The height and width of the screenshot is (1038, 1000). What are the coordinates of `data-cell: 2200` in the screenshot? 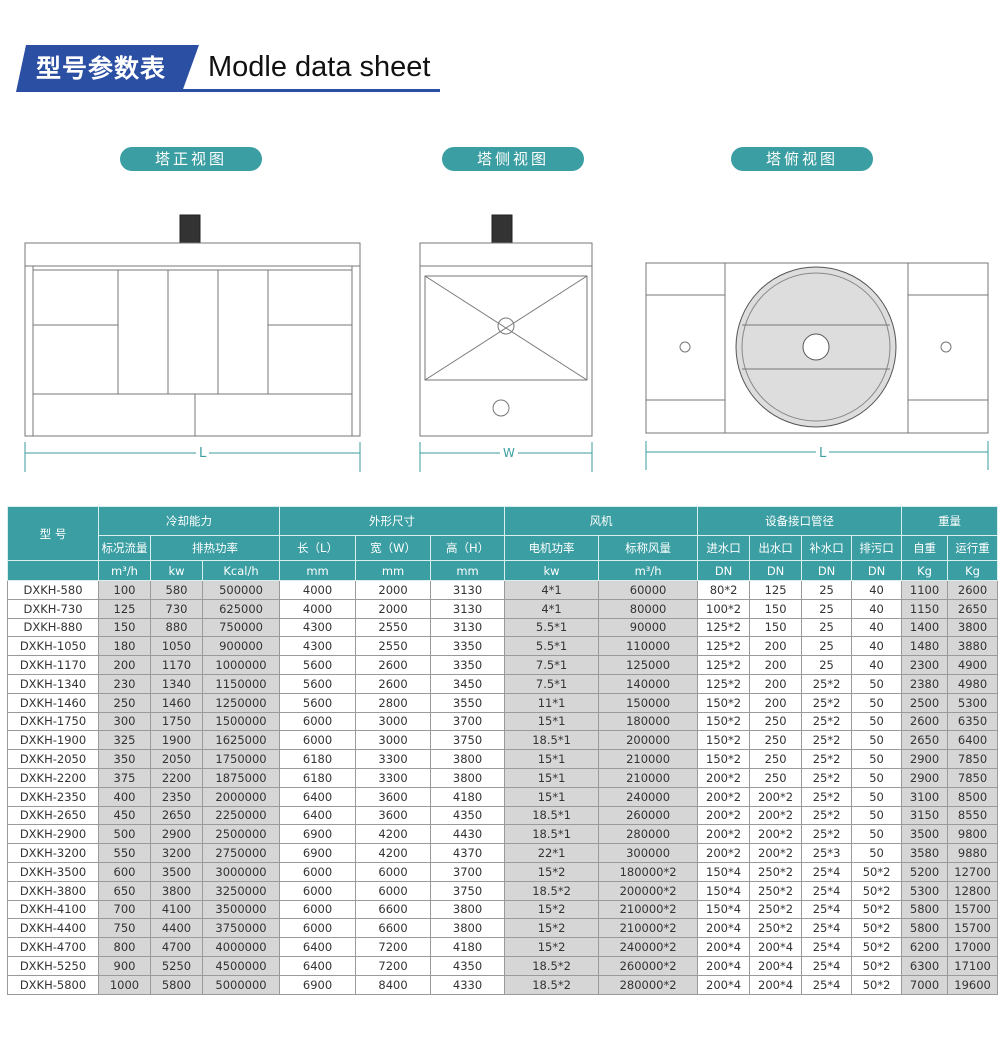 It's located at (176, 777).